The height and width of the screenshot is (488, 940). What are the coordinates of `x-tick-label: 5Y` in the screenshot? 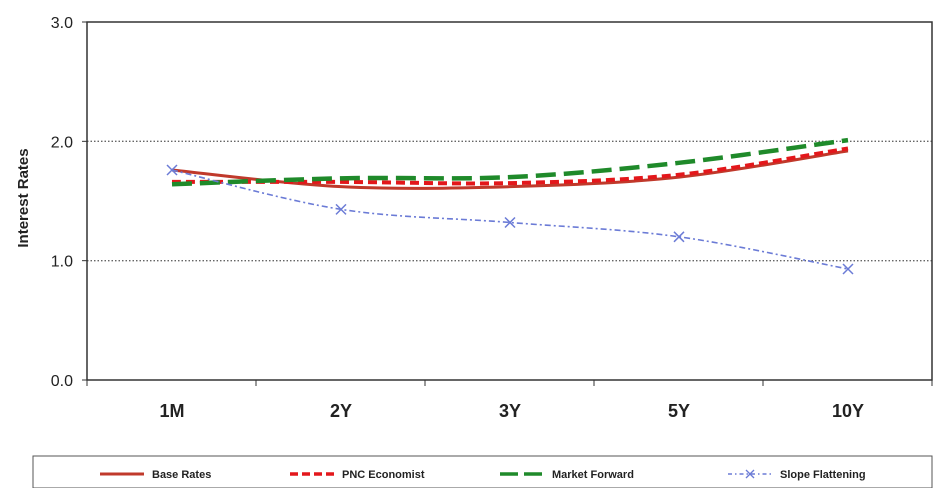 It's located at (679, 411).